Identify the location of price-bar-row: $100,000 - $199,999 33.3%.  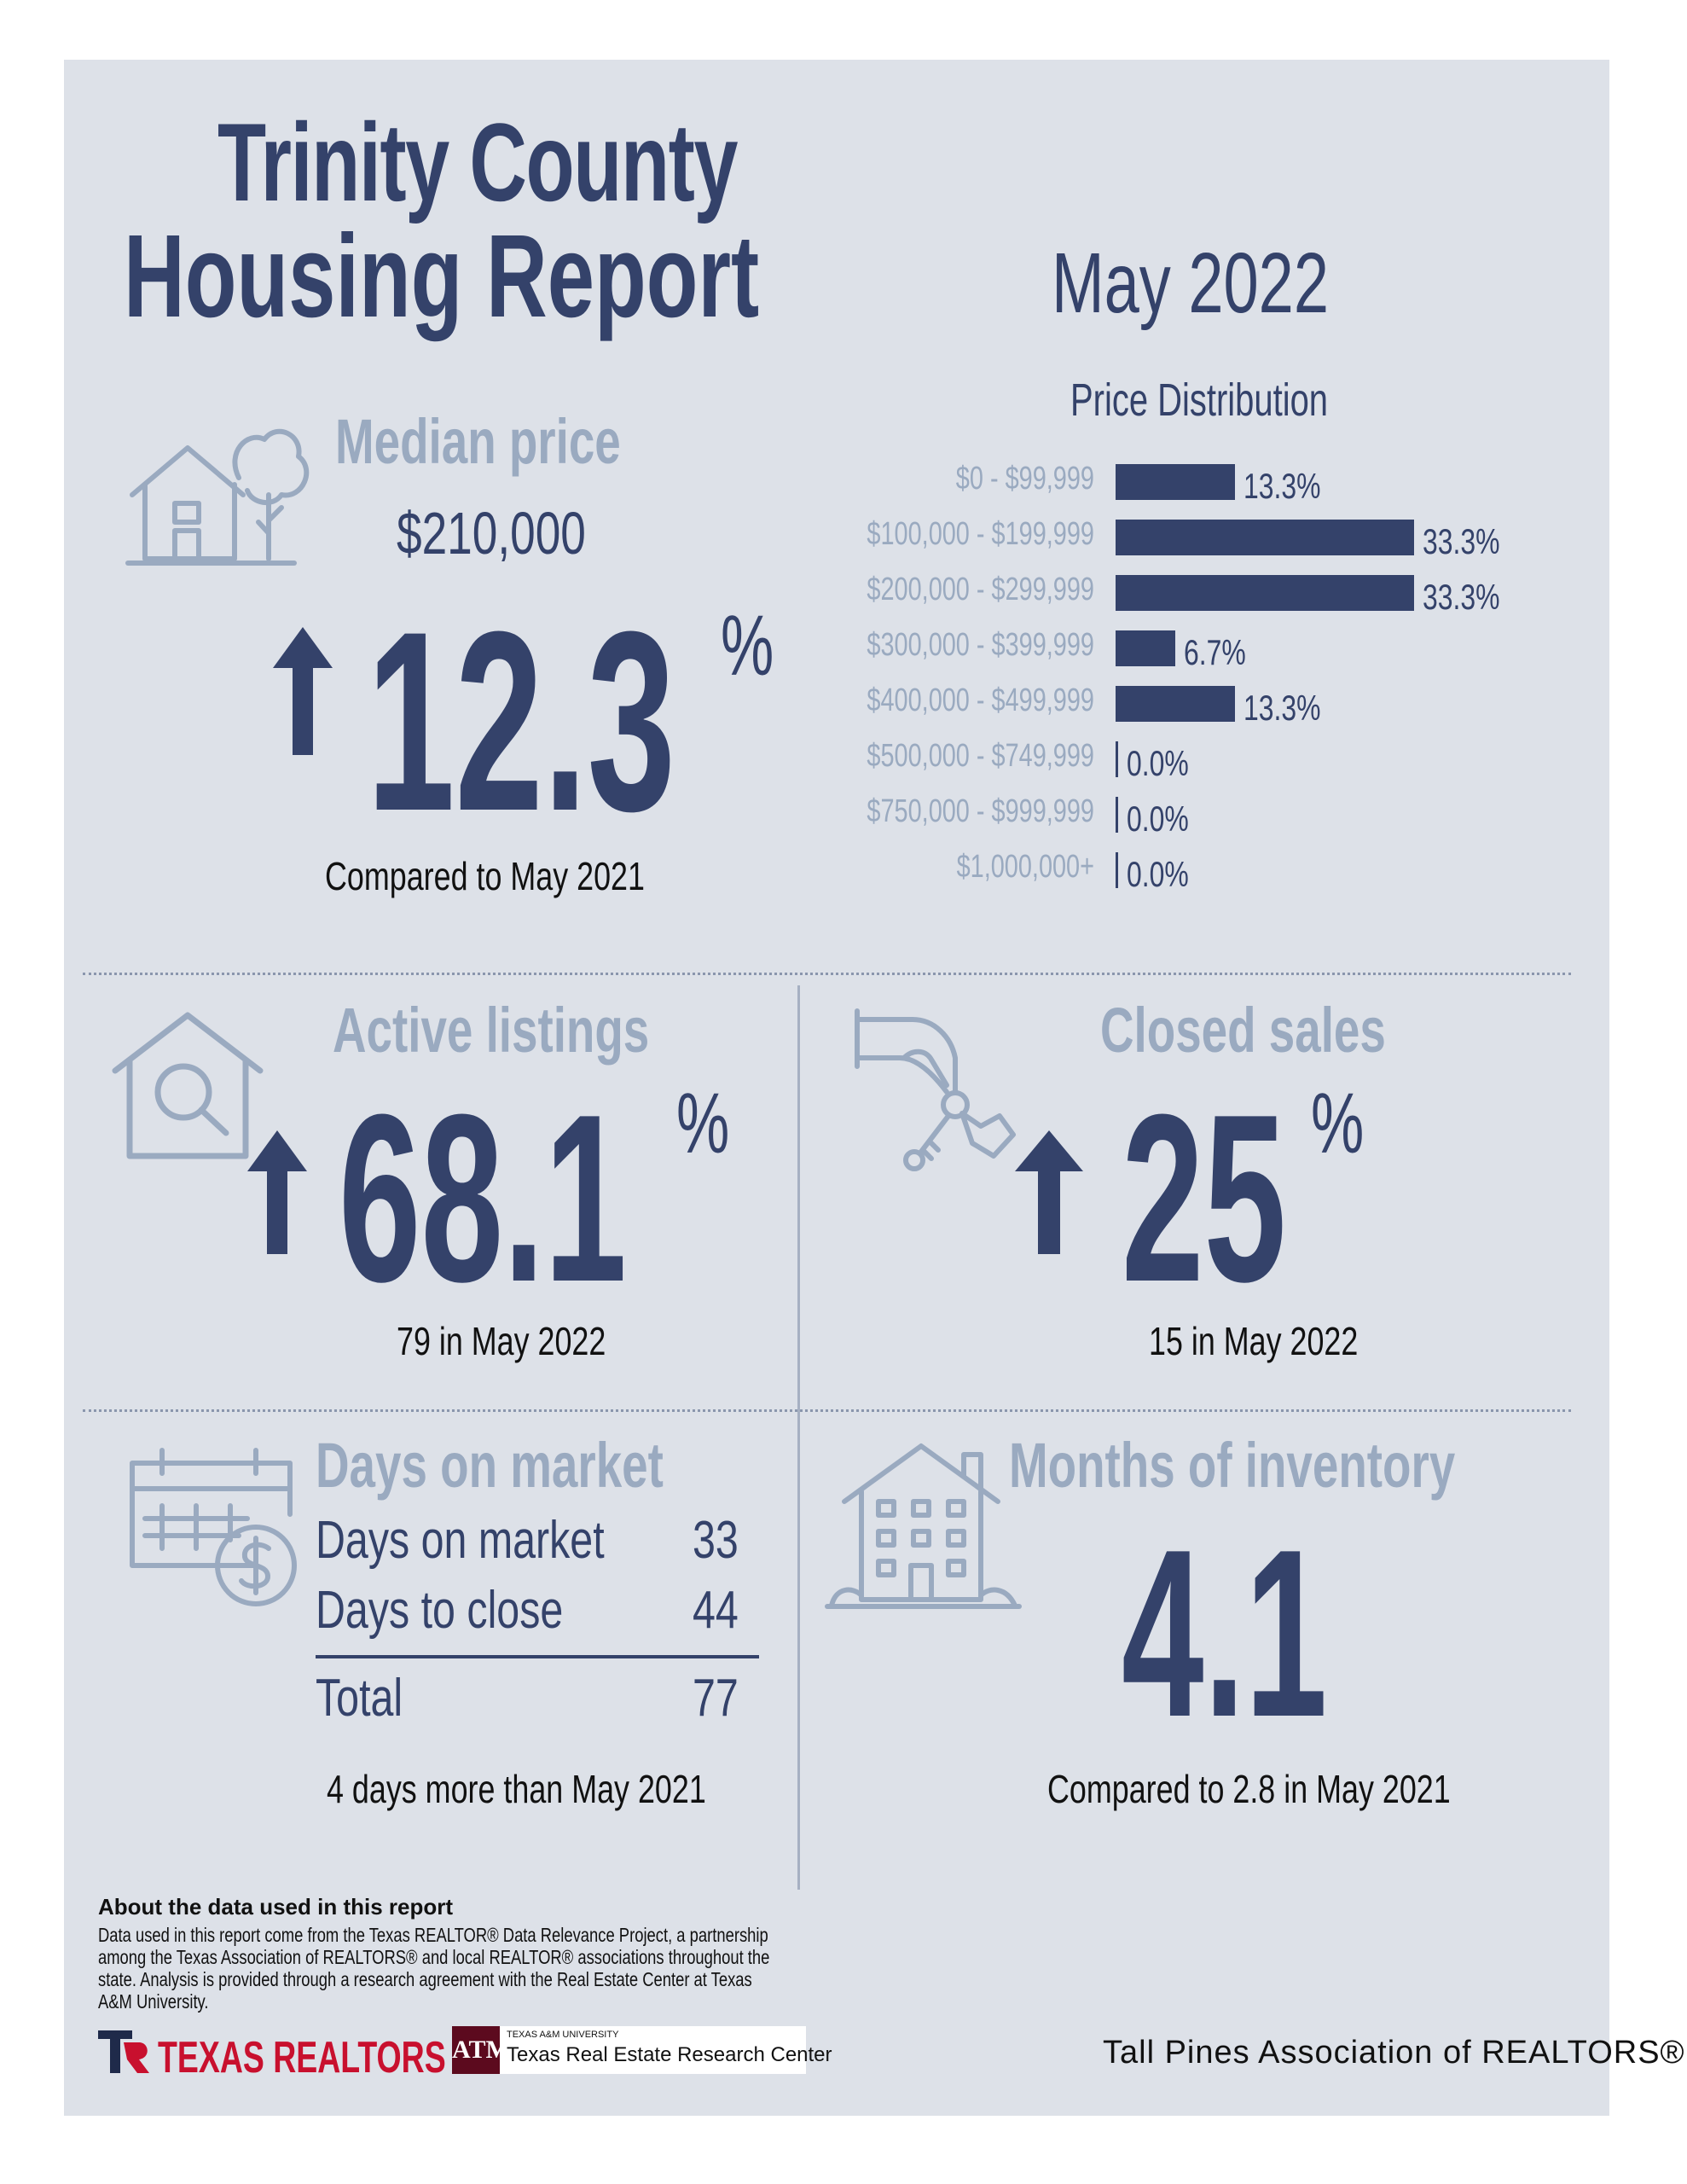
(831, 538).